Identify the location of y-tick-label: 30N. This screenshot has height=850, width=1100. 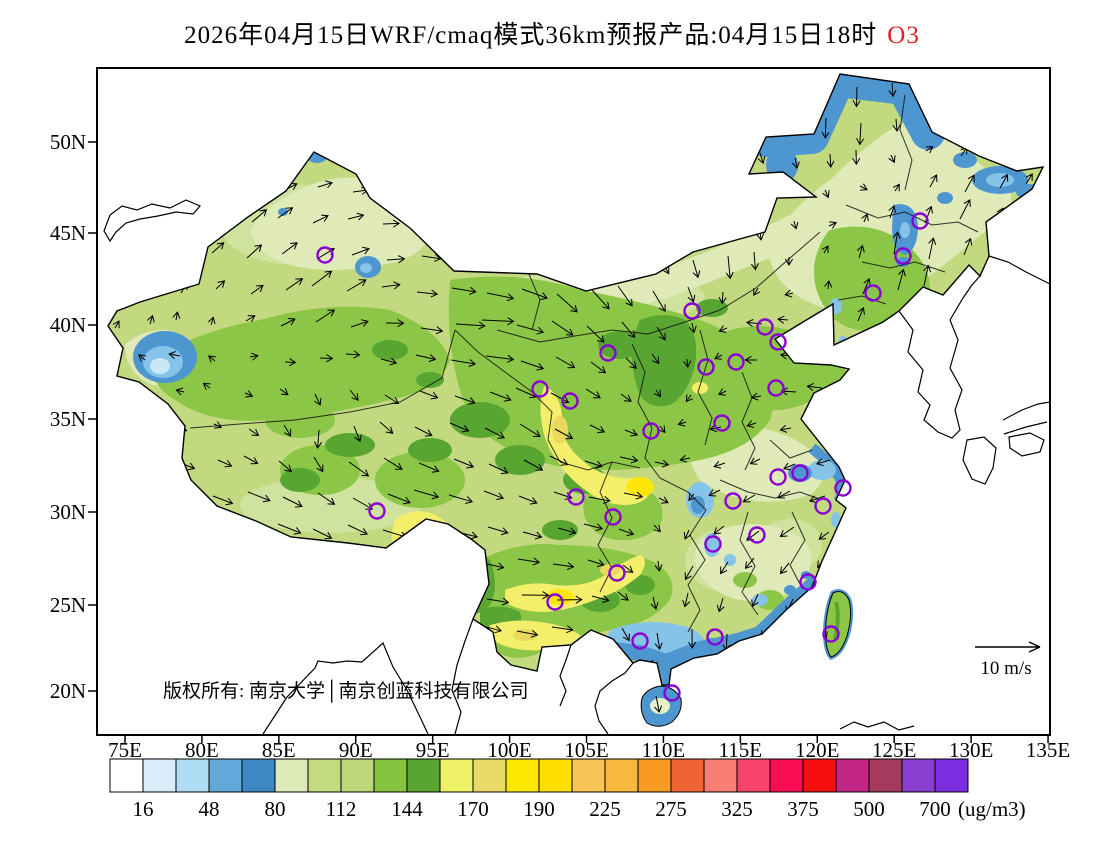
(68, 512).